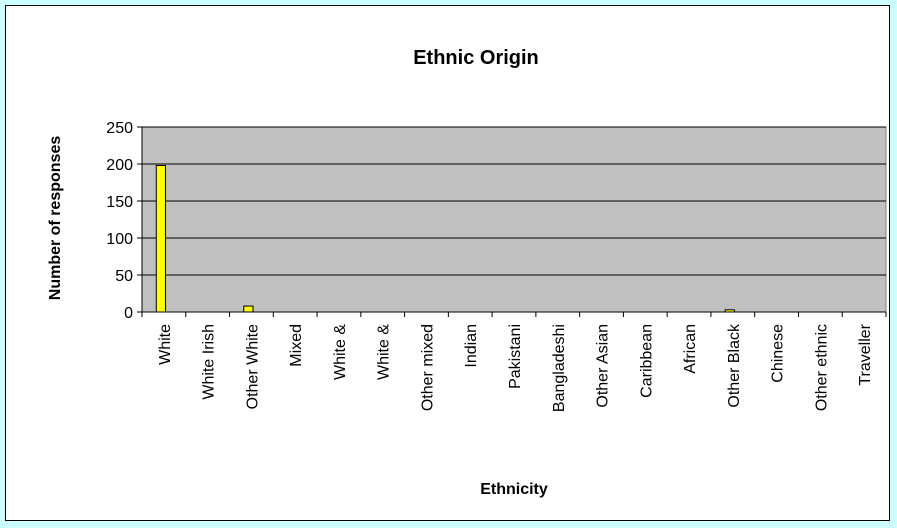 The height and width of the screenshot is (528, 897). I want to click on x-tick-label: Other White, so click(252, 366).